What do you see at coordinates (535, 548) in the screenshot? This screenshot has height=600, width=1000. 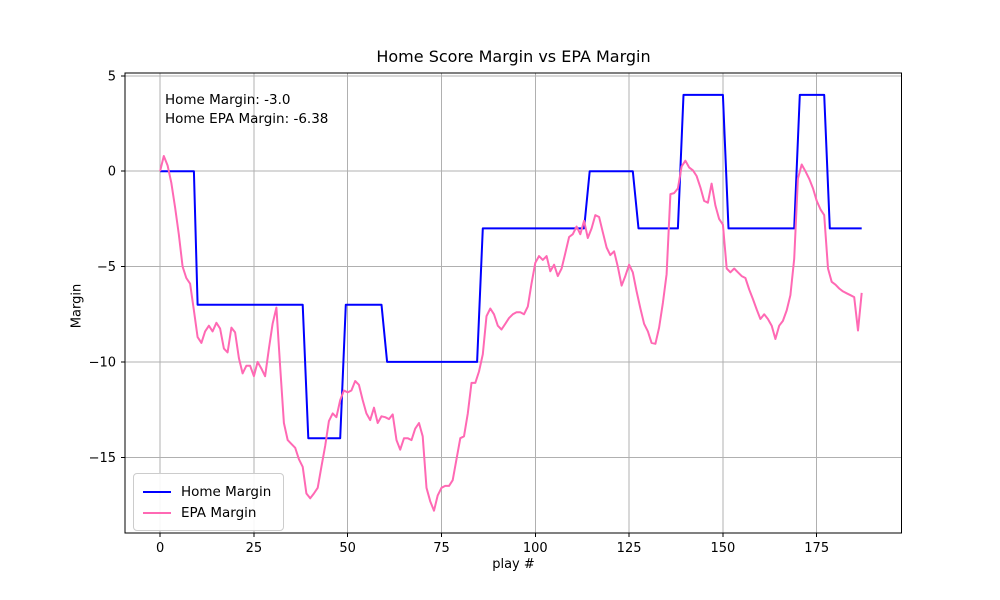 I see `x-tick-label: 100` at bounding box center [535, 548].